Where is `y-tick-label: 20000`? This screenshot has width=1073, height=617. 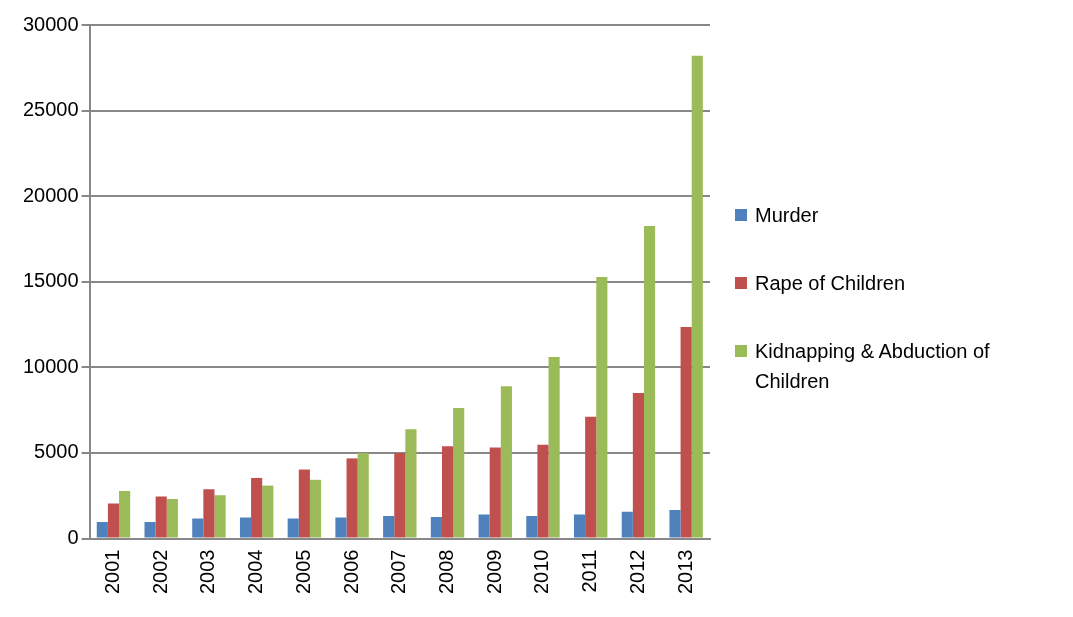 y-tick-label: 20000 is located at coordinates (50, 194).